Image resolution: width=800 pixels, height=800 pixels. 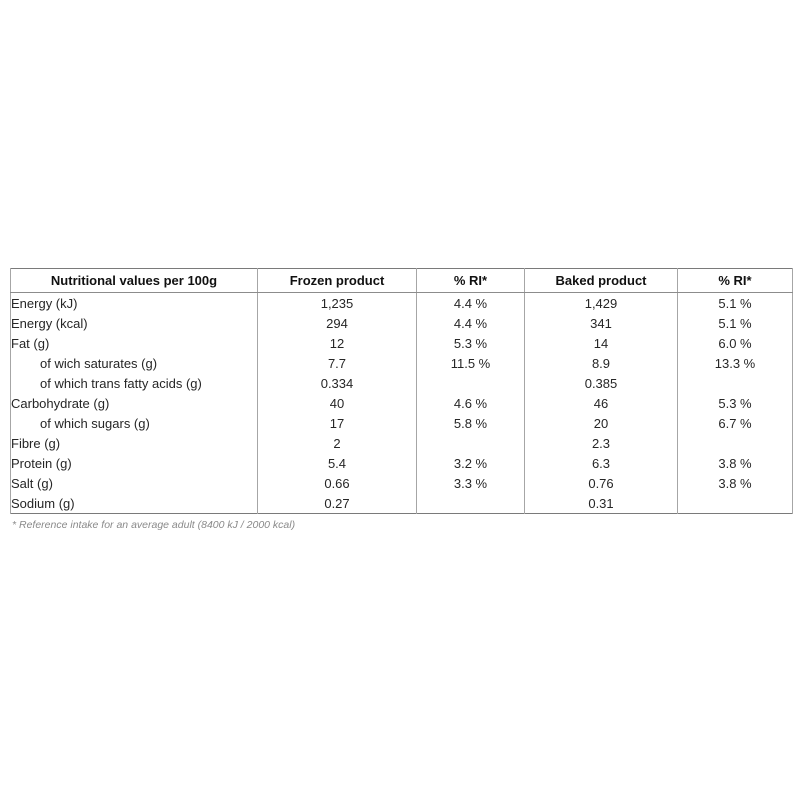 What do you see at coordinates (337, 423) in the screenshot?
I see `frozen-value: 17` at bounding box center [337, 423].